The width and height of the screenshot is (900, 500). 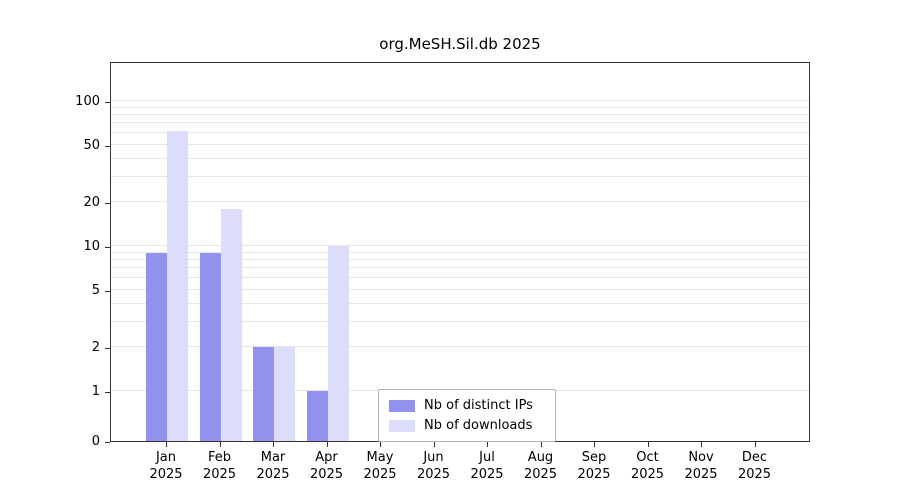 What do you see at coordinates (478, 405) in the screenshot?
I see `legend-label-distinct-ips: Nb of distinct IPs` at bounding box center [478, 405].